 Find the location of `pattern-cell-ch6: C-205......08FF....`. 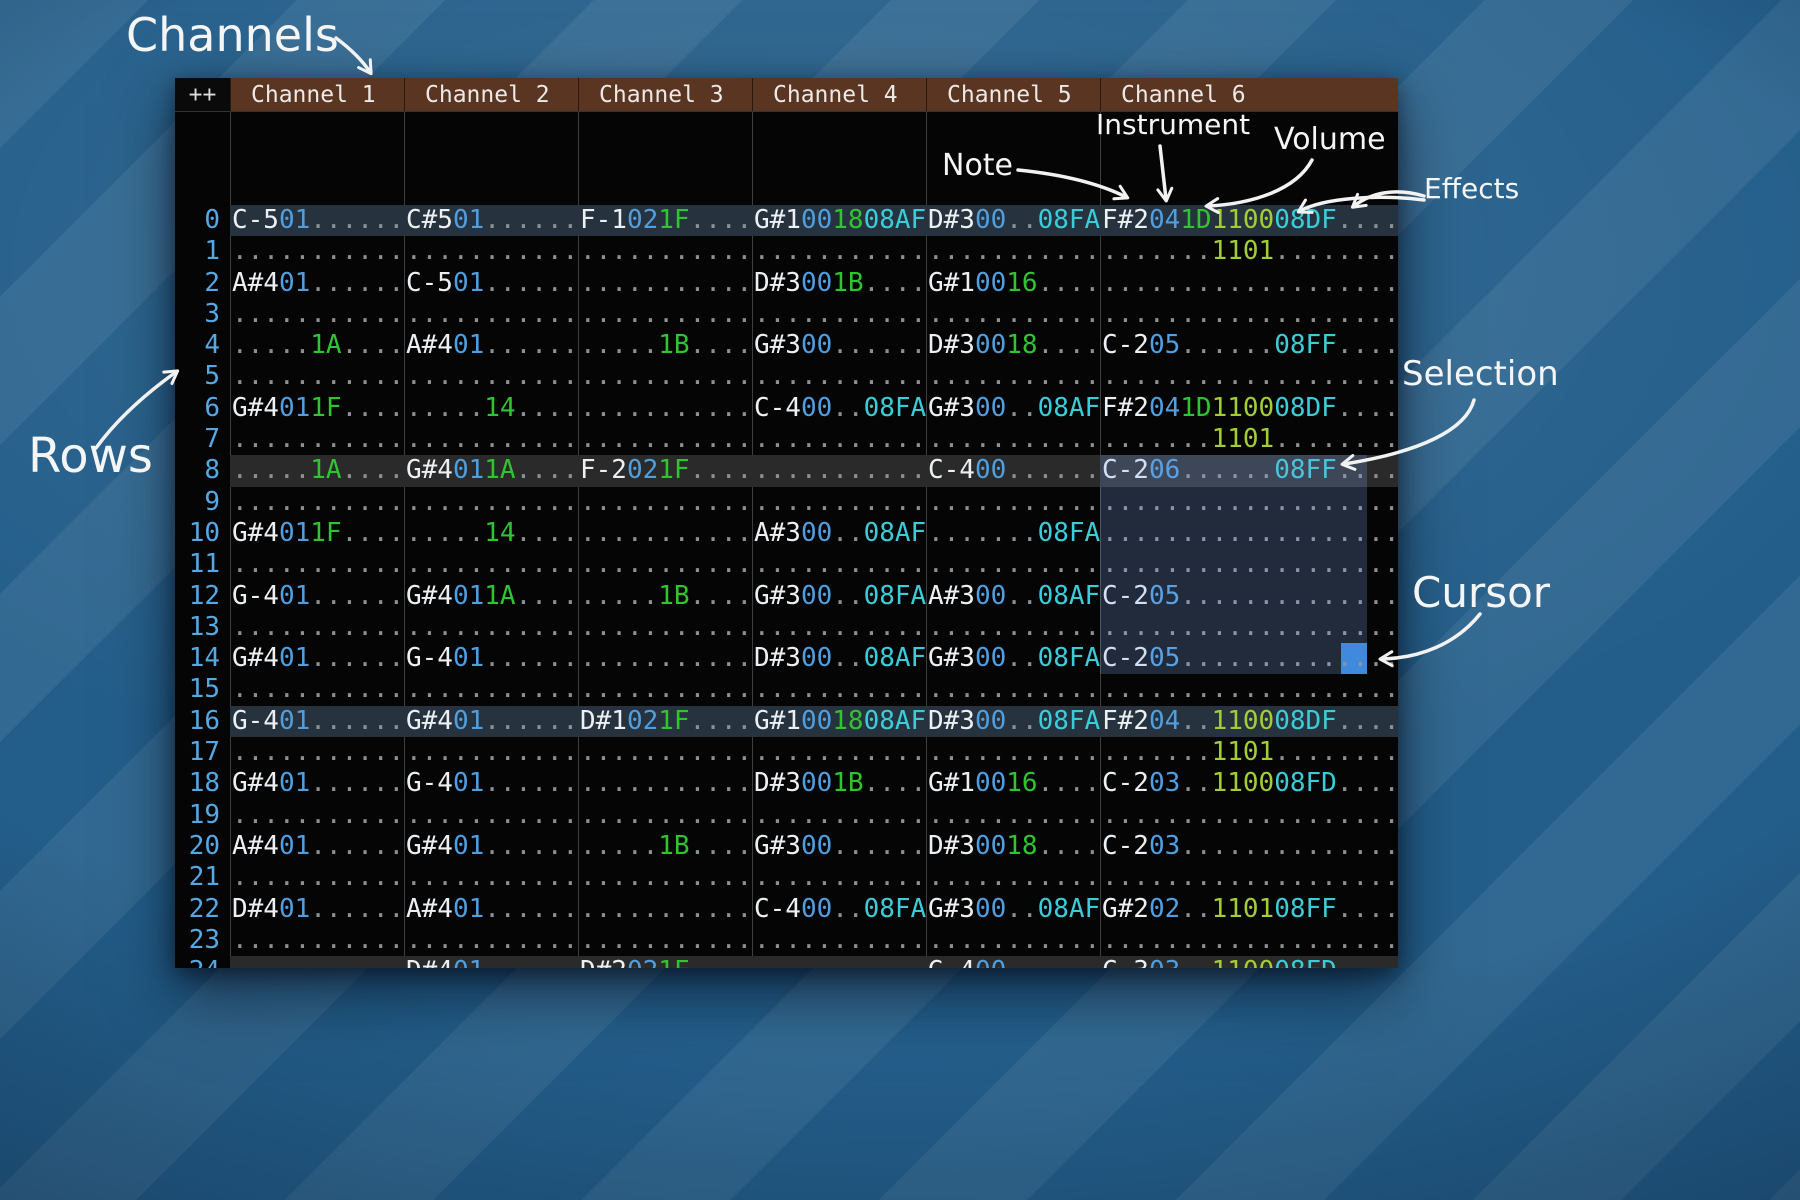

pattern-cell-ch6: C-205......08FF.... is located at coordinates (1249, 345).